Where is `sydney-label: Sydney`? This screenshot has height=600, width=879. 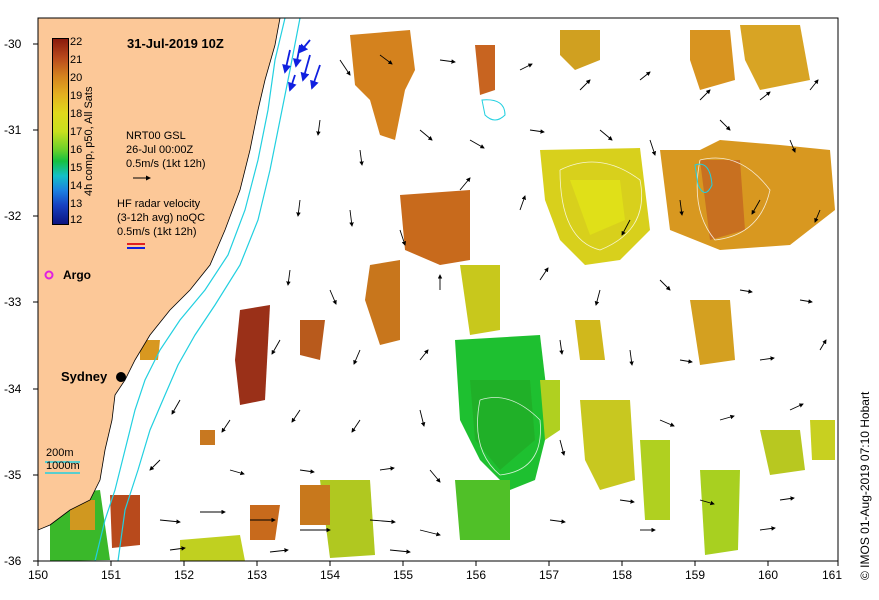
sydney-label: Sydney is located at coordinates (84, 376).